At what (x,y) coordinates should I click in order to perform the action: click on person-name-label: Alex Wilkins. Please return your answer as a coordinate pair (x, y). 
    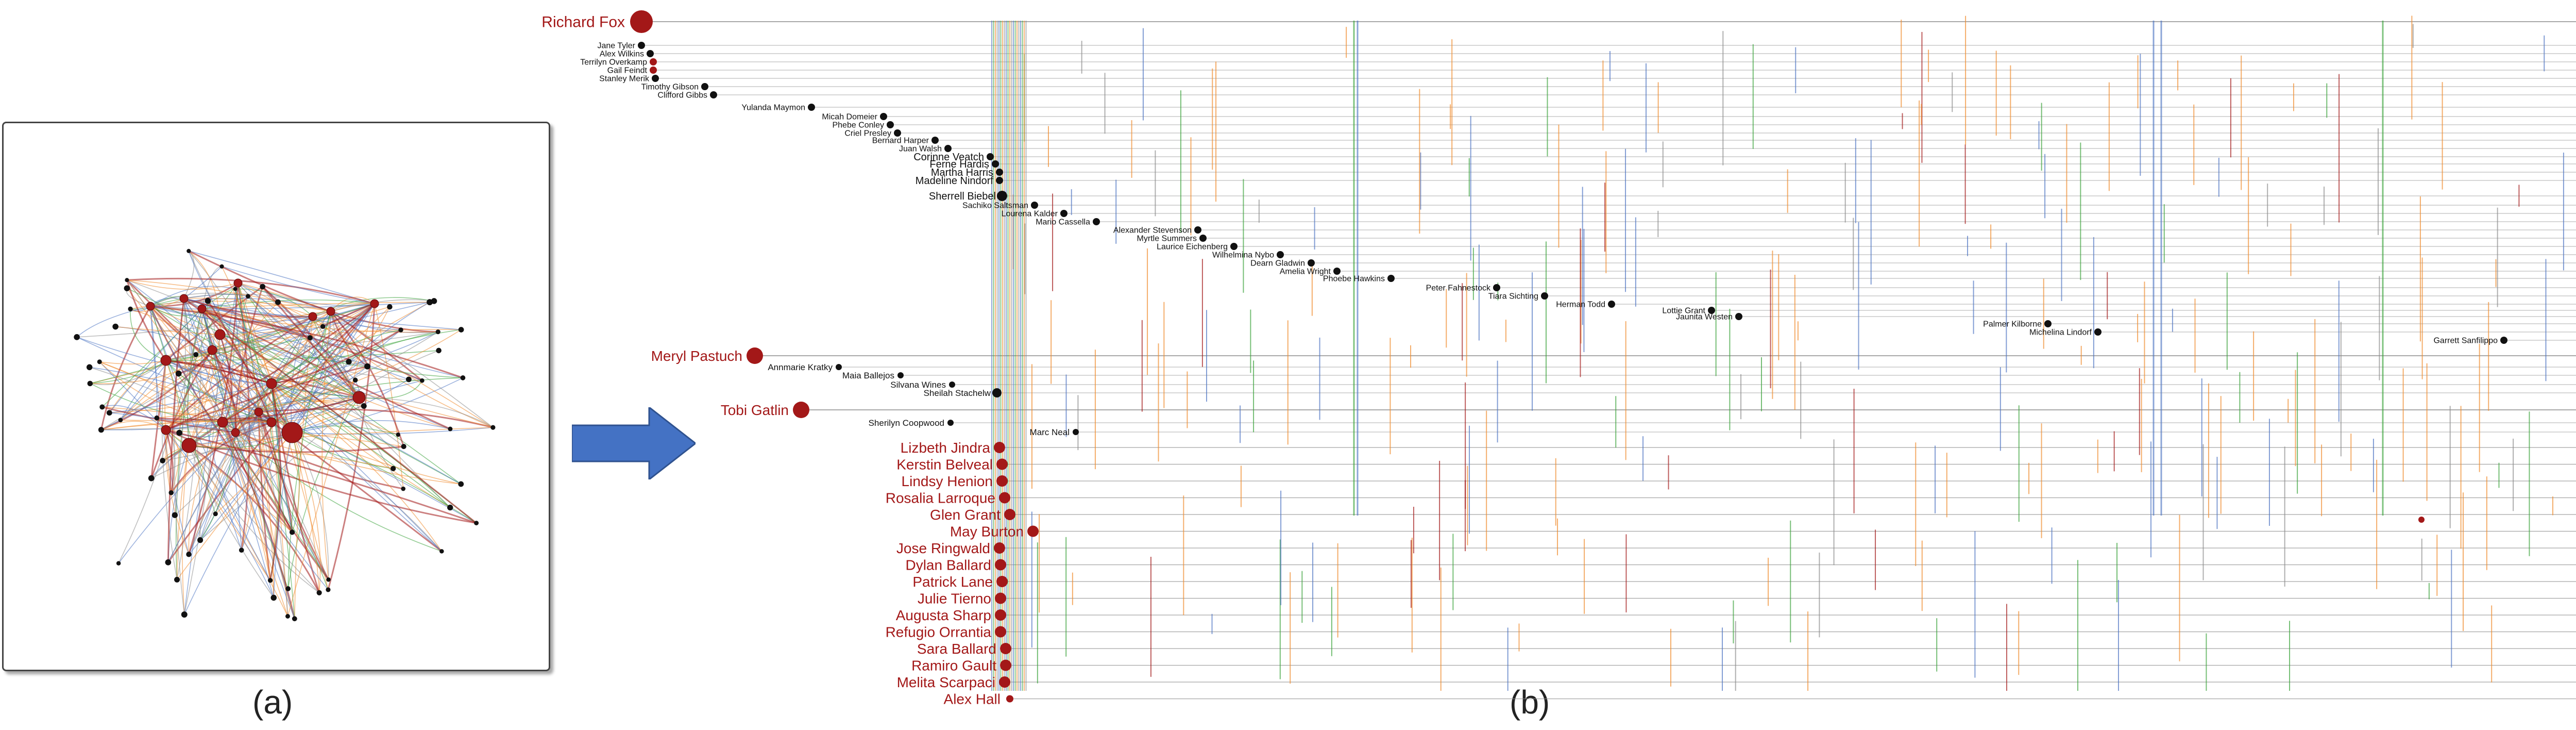
    Looking at the image, I should click on (622, 54).